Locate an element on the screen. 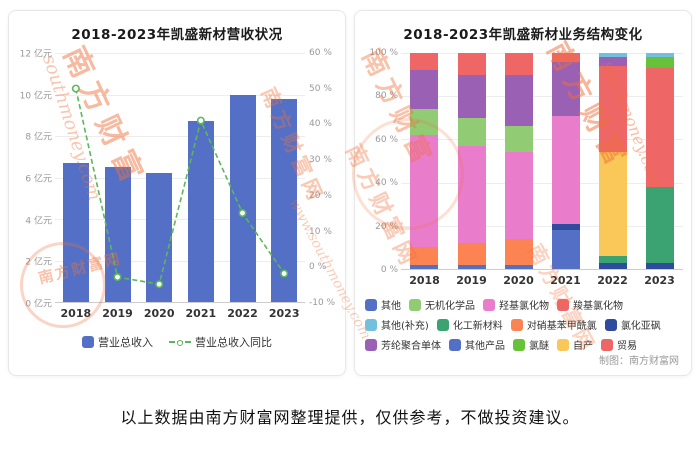 The height and width of the screenshot is (467, 700). legend-item: 其他 is located at coordinates (383, 304).